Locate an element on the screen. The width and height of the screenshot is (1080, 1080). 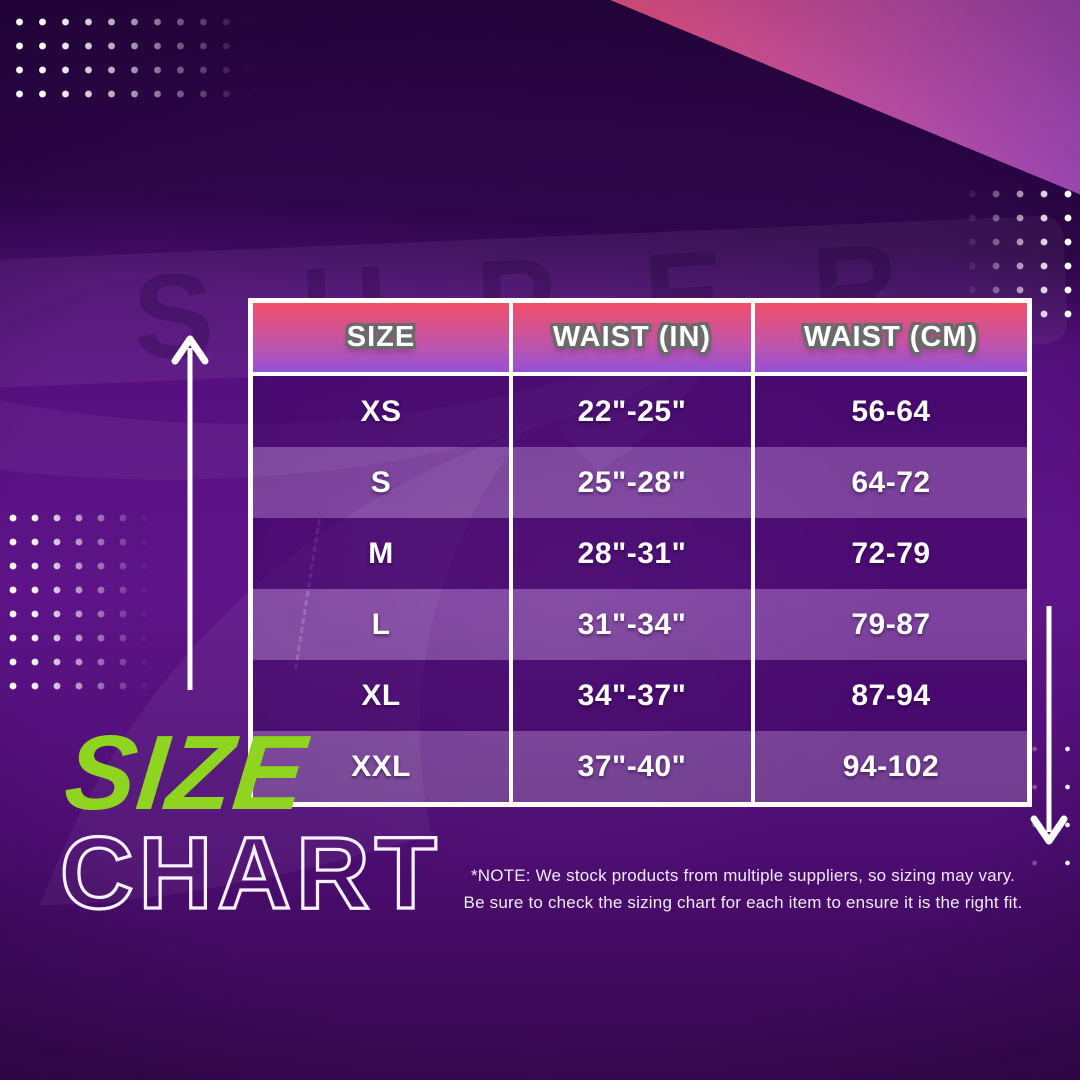
waist-in-cell: 31"-34" is located at coordinates (634, 624).